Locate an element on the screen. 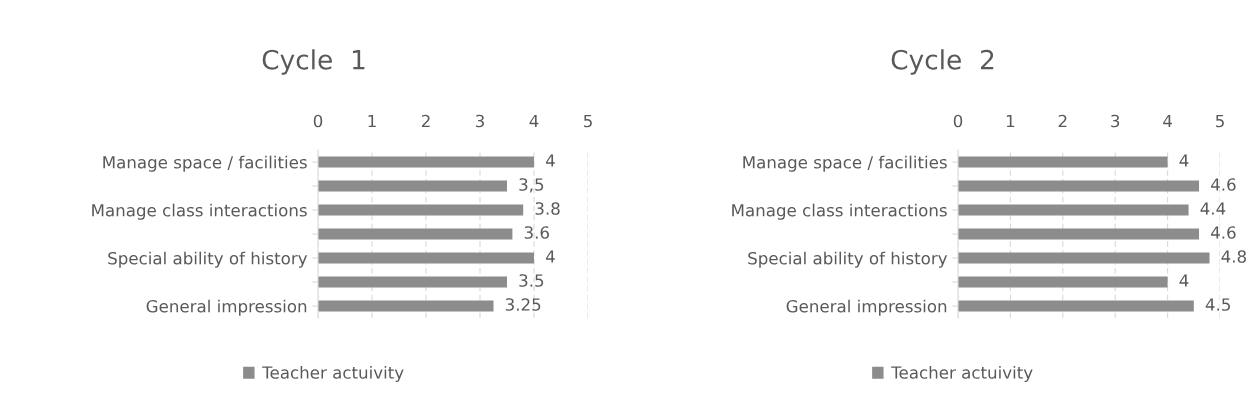  data-label: 3.5 is located at coordinates (531, 280).